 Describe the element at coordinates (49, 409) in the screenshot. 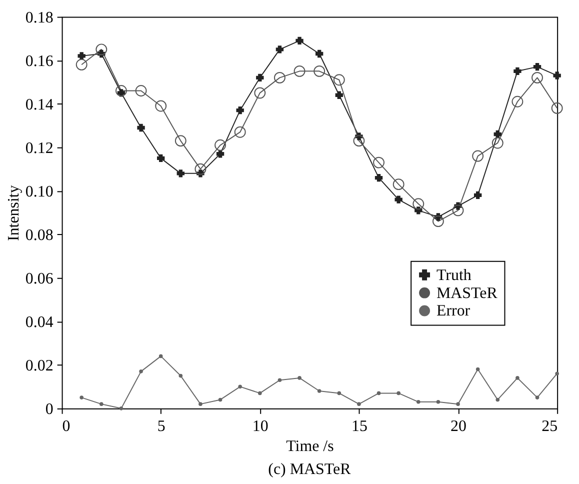

I see `y-tick-label: 0` at that location.